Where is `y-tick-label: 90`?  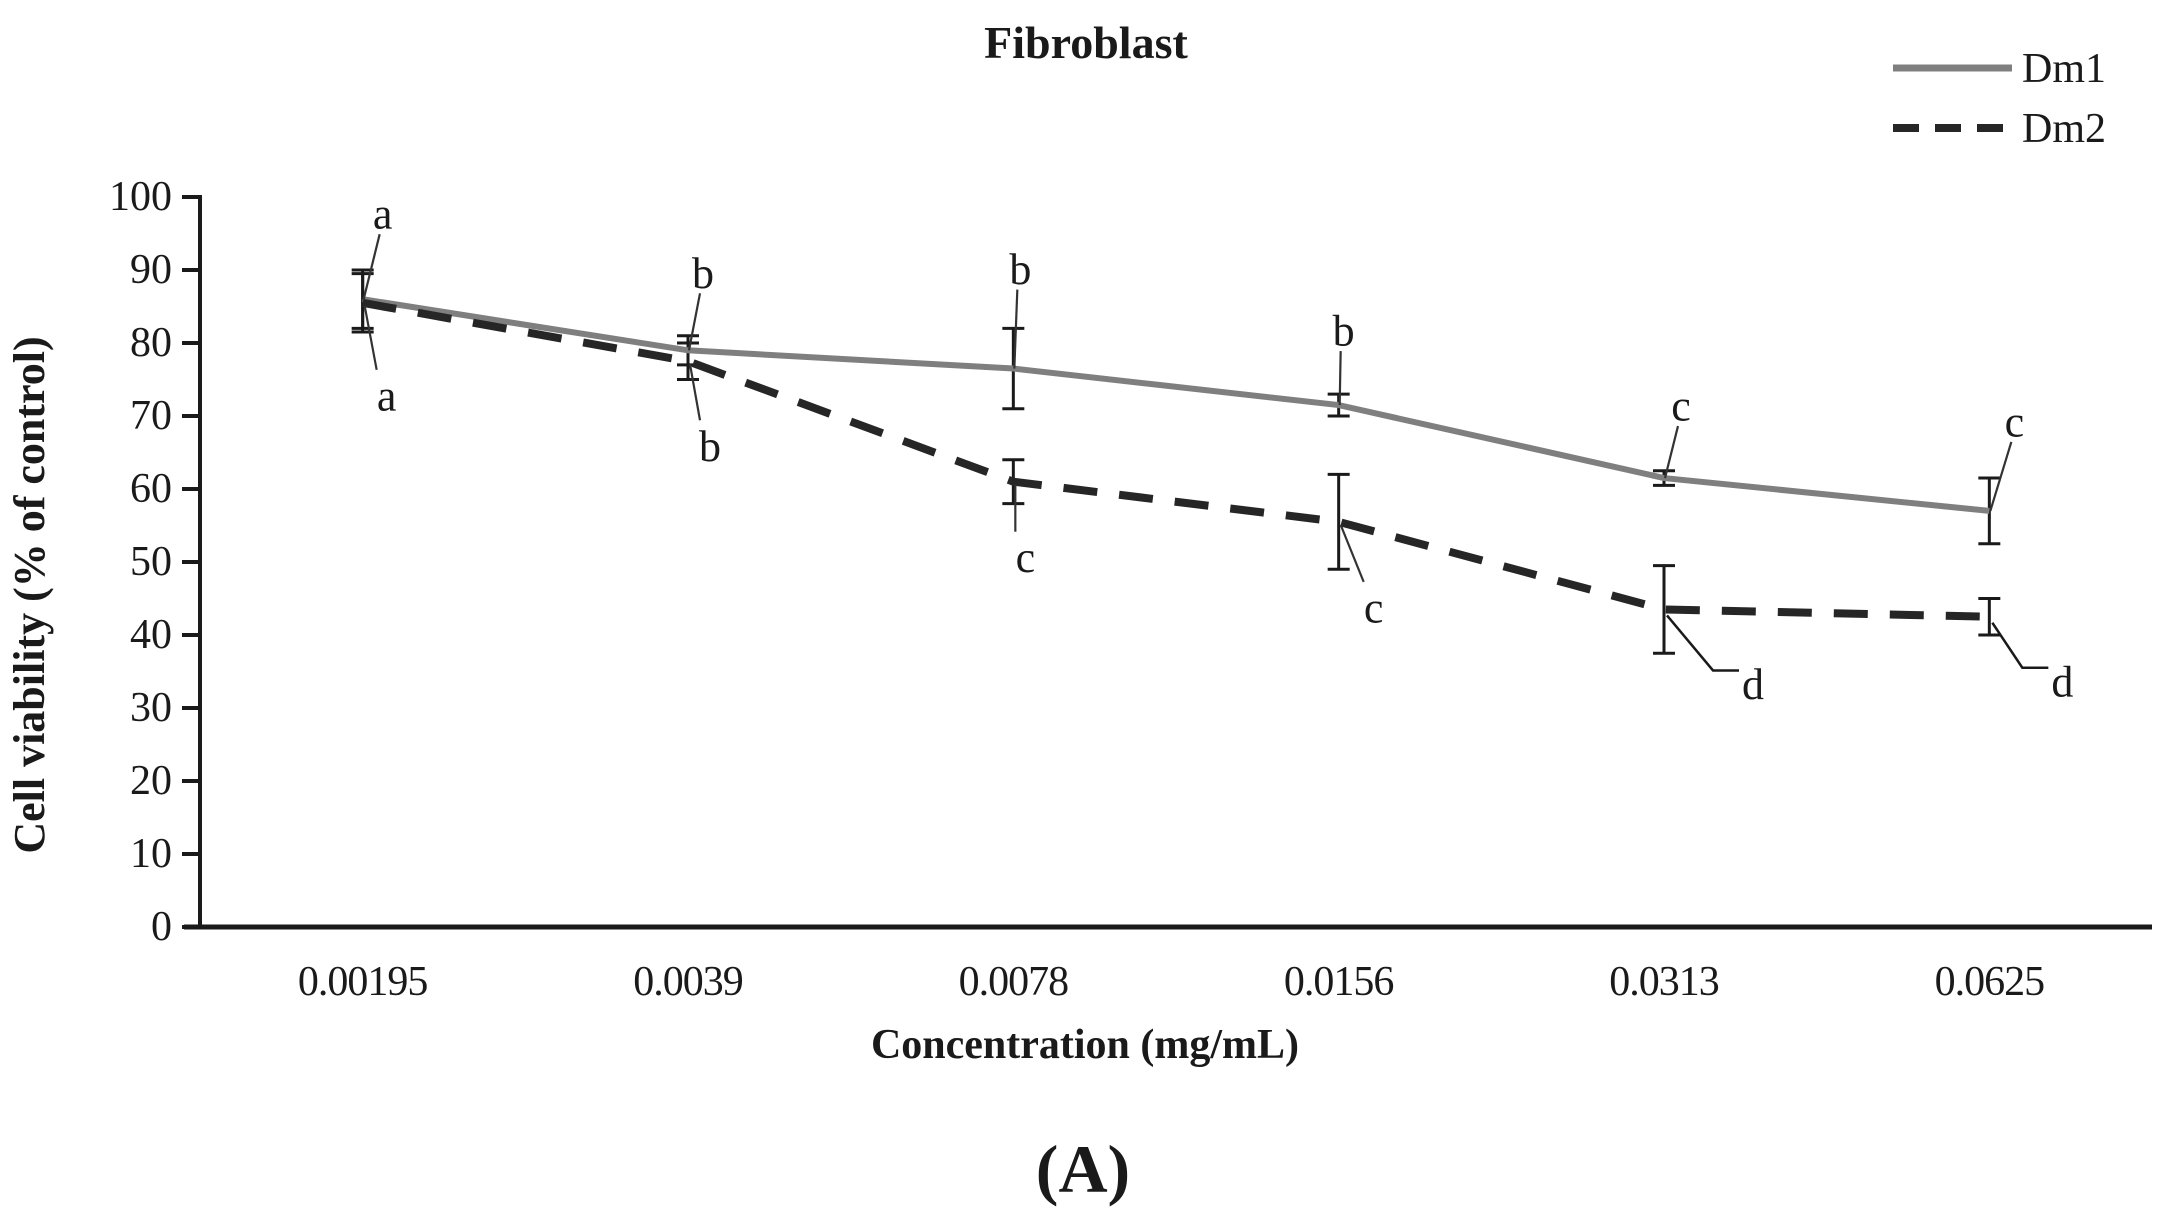 y-tick-label: 90 is located at coordinates (151, 270).